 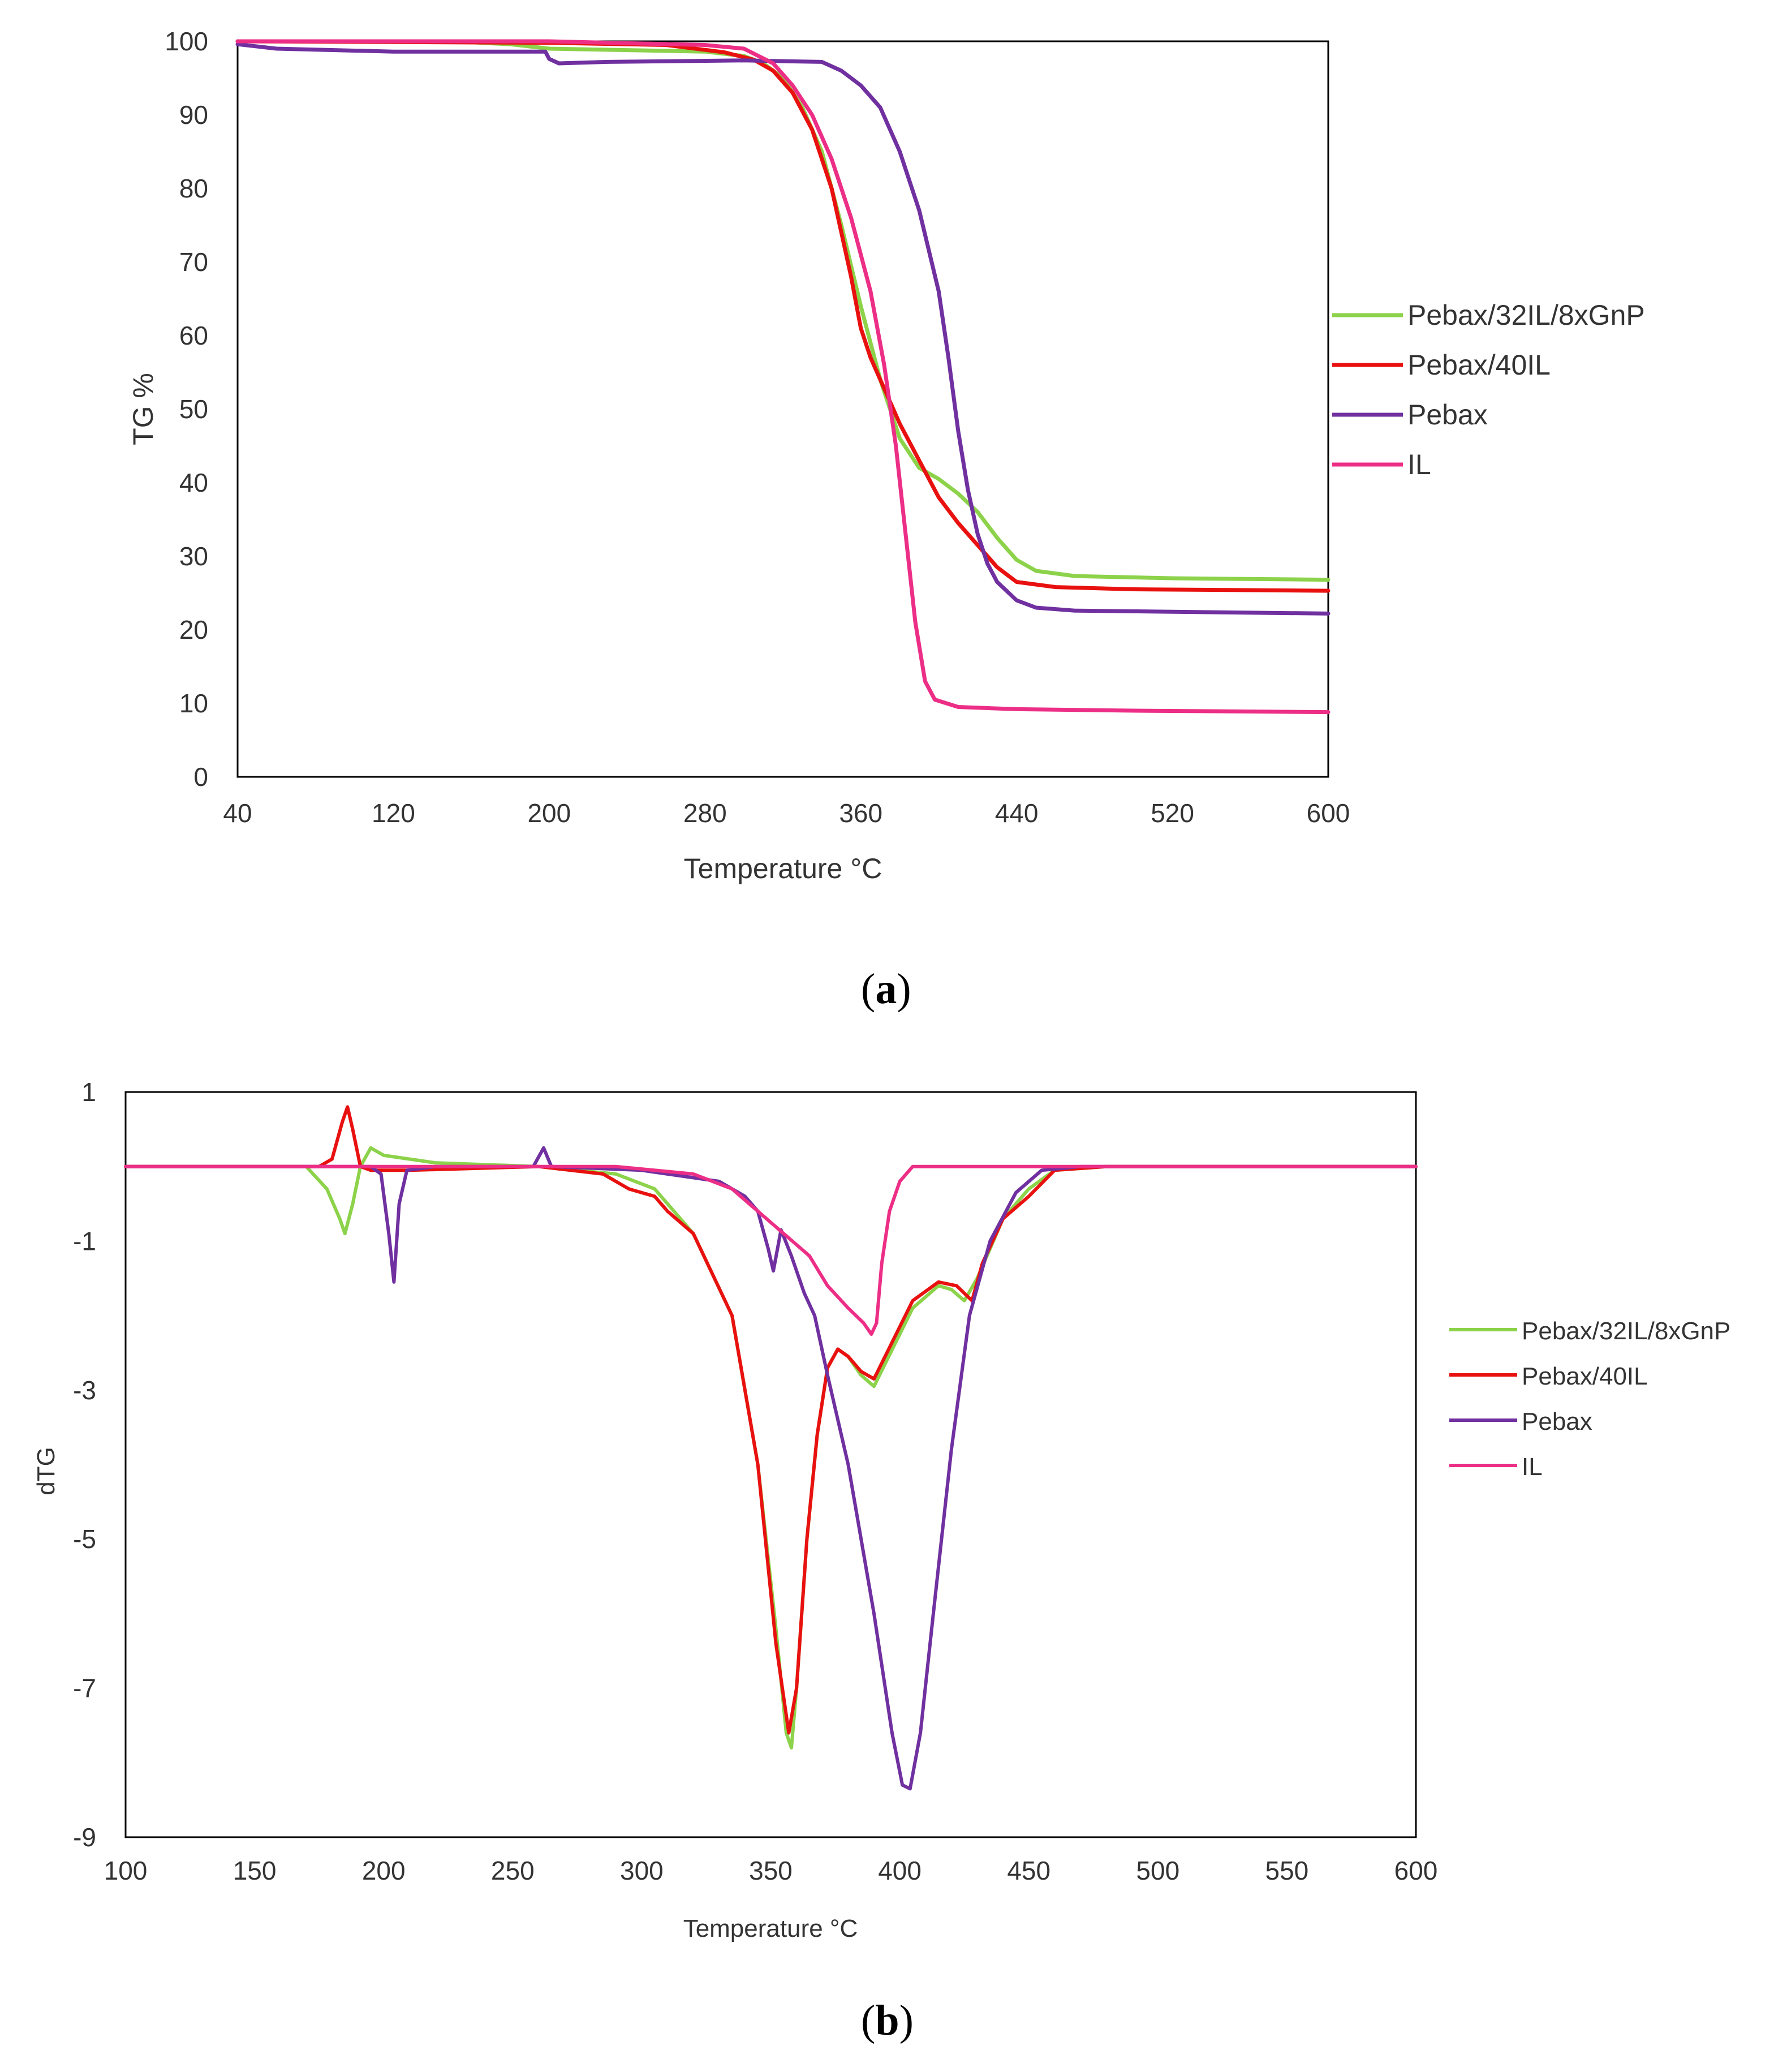 I want to click on chart-a-x-tick-label: 120, so click(x=393, y=813).